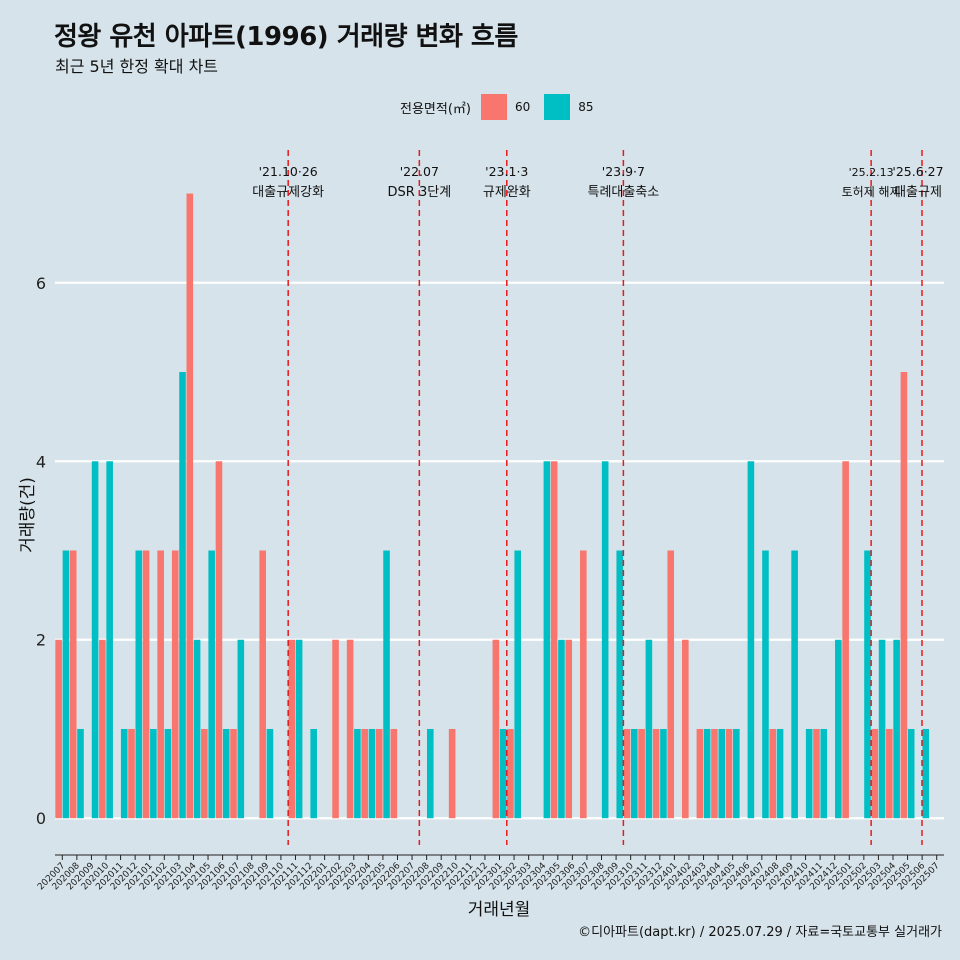  What do you see at coordinates (918, 192) in the screenshot?
I see `event-label: 대출규제` at bounding box center [918, 192].